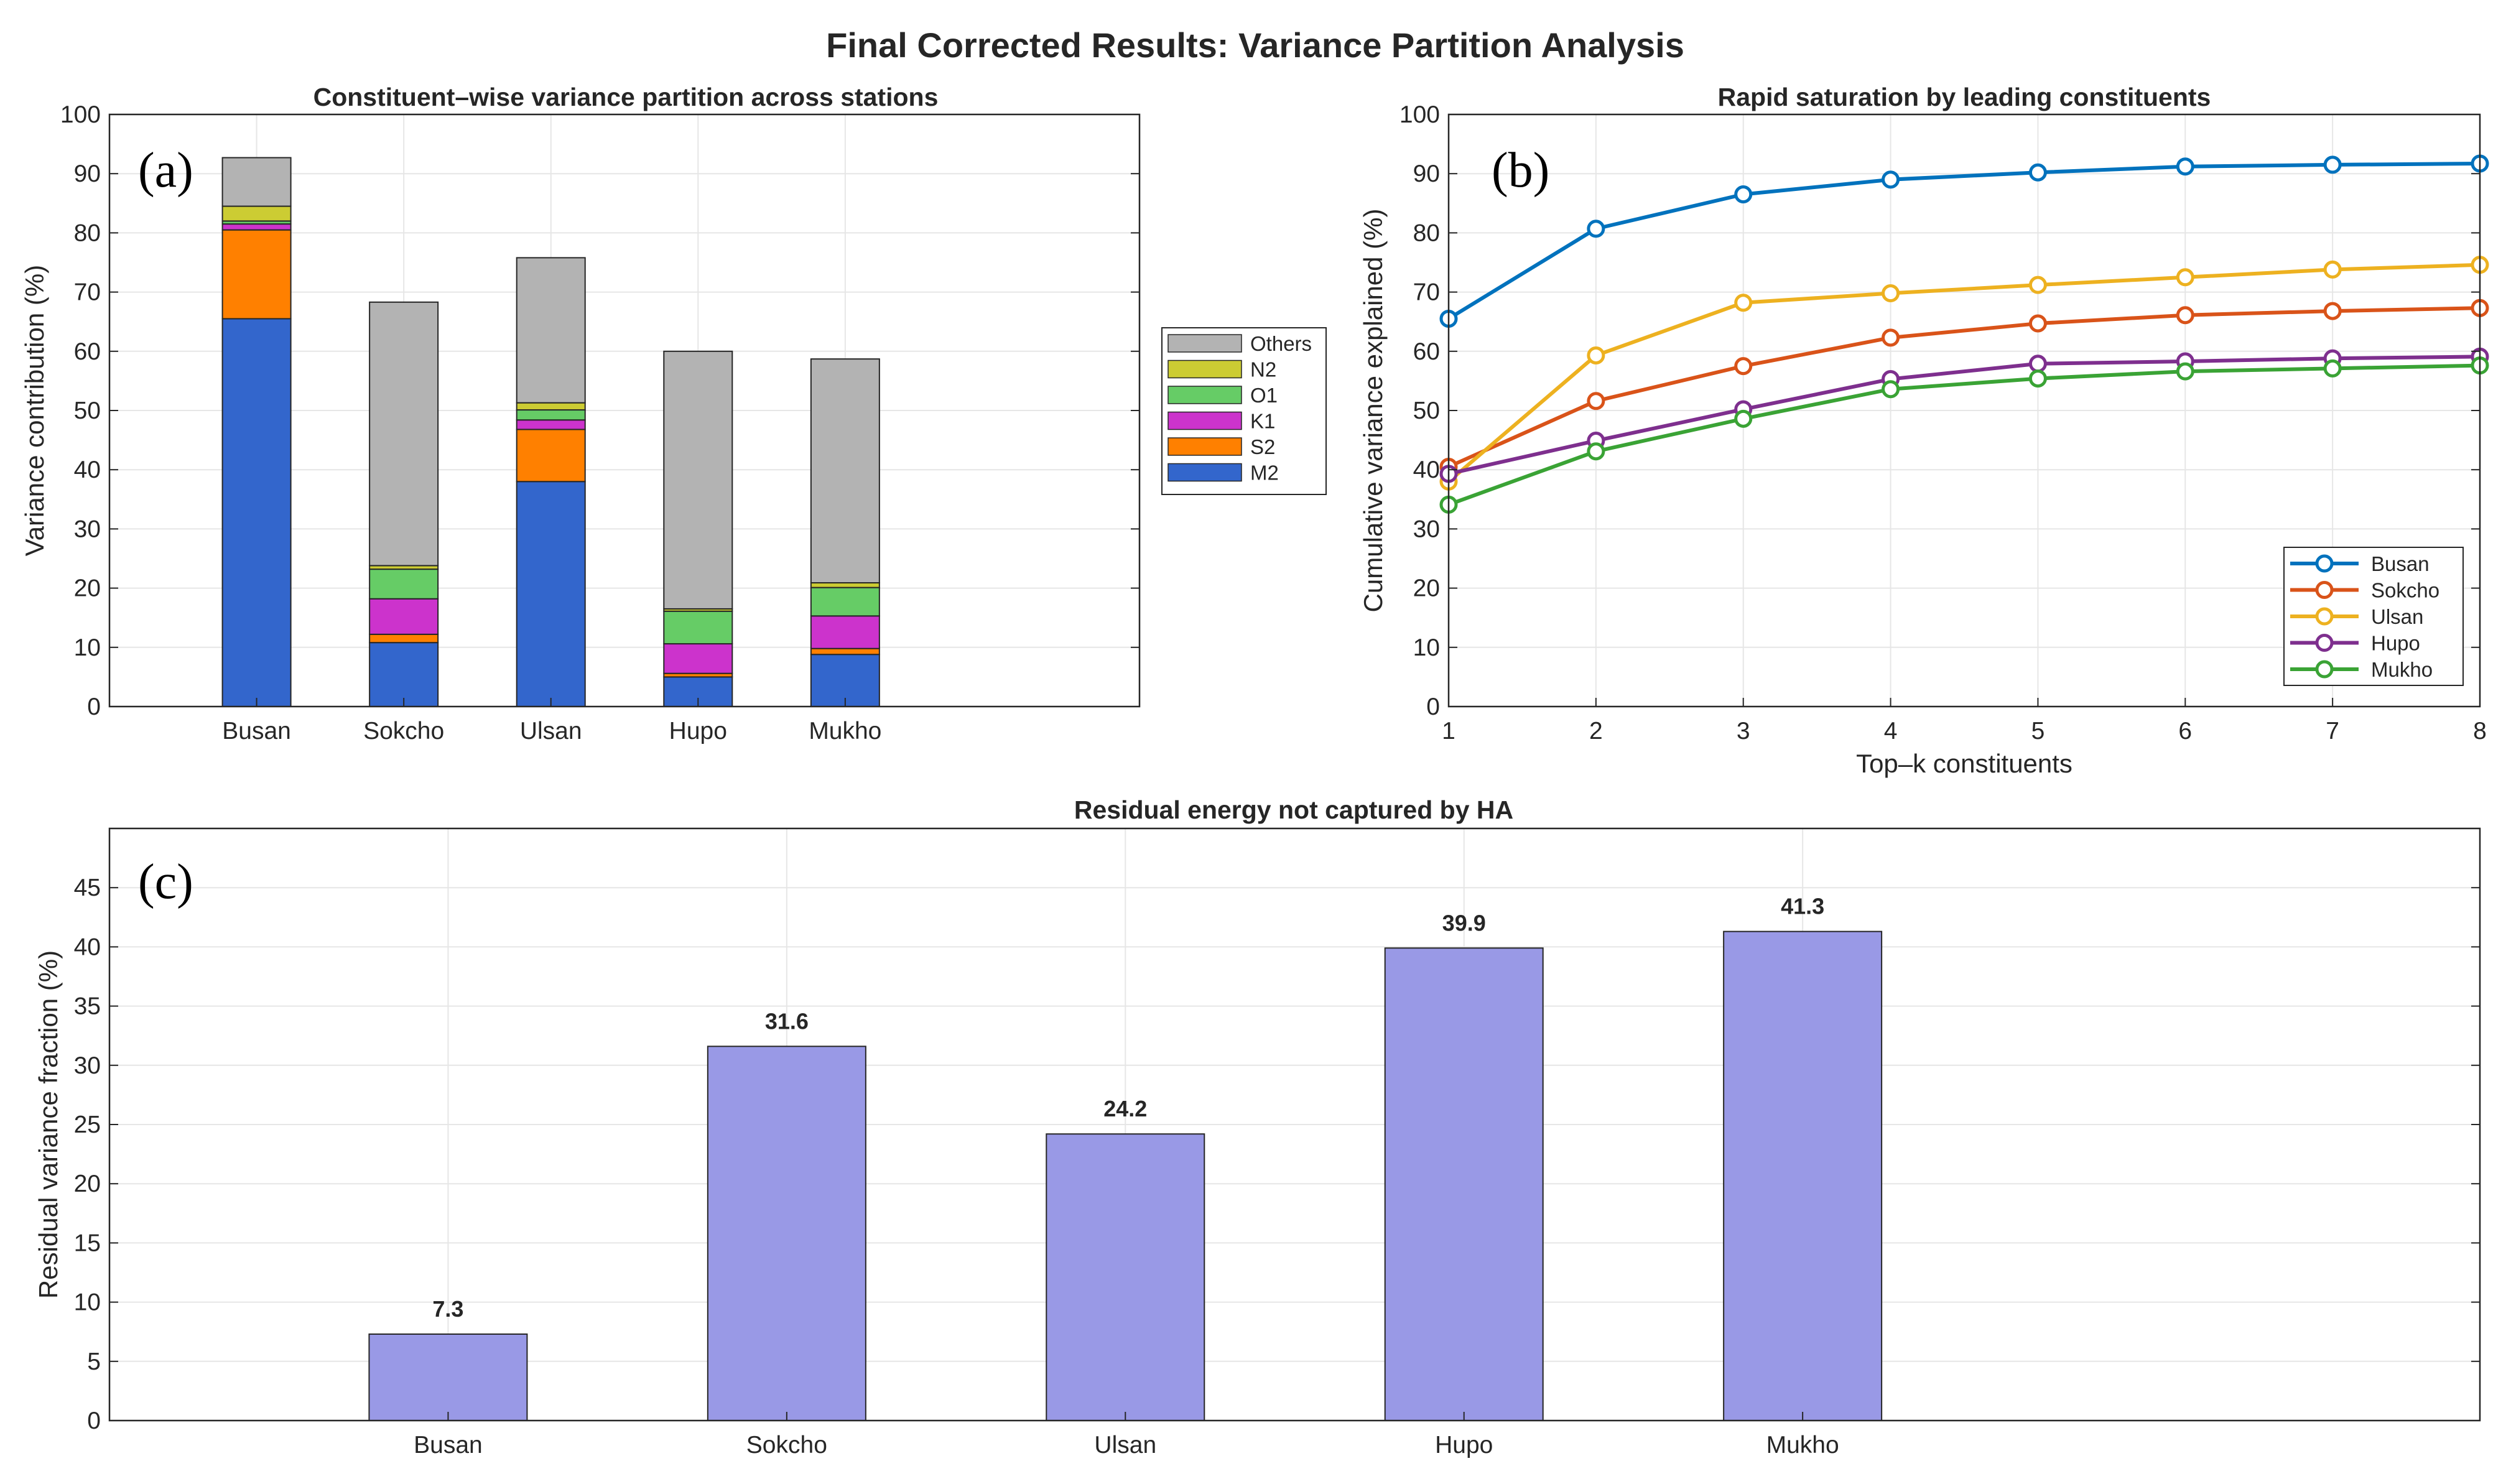 The height and width of the screenshot is (1484, 2511). What do you see at coordinates (2402, 670) in the screenshot?
I see `panel-b-legend-label: Mukho` at bounding box center [2402, 670].